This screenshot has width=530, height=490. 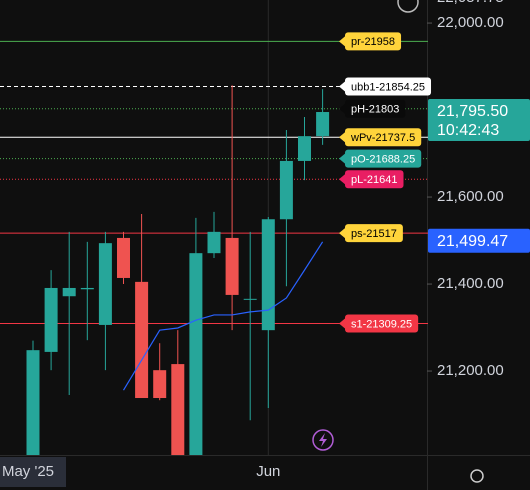 I want to click on settings-icon, so click(x=477, y=476).